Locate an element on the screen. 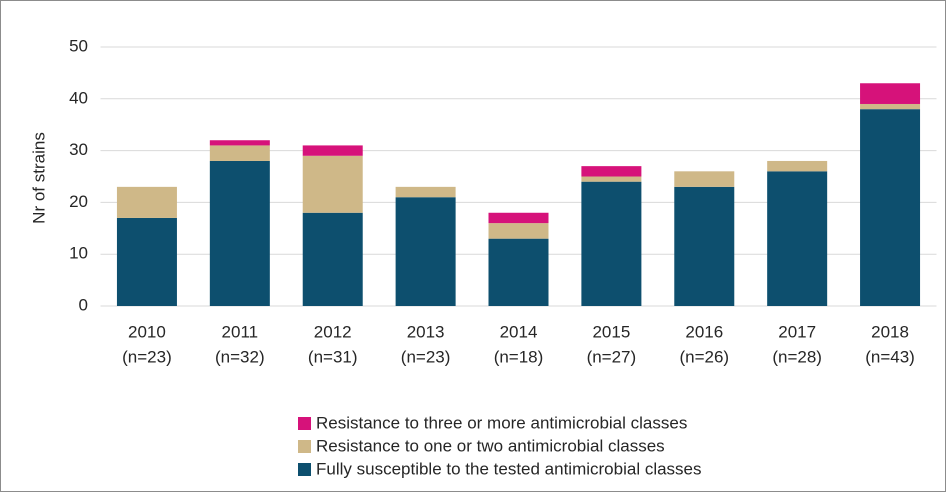  x-tick-label: 2010 is located at coordinates (147, 331).